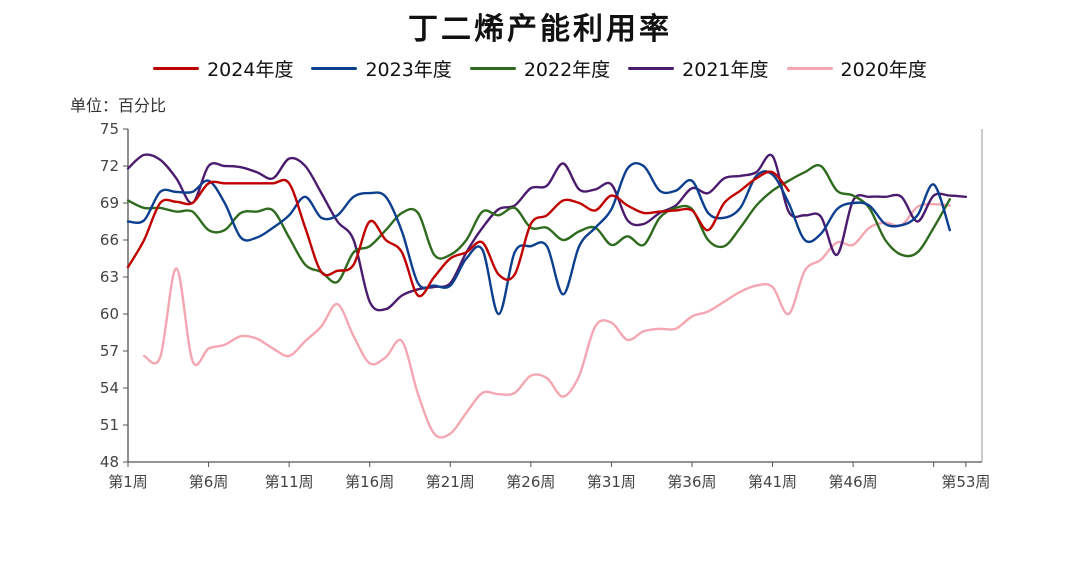  What do you see at coordinates (458, 234) in the screenshot?
I see `series-line-2024` at bounding box center [458, 234].